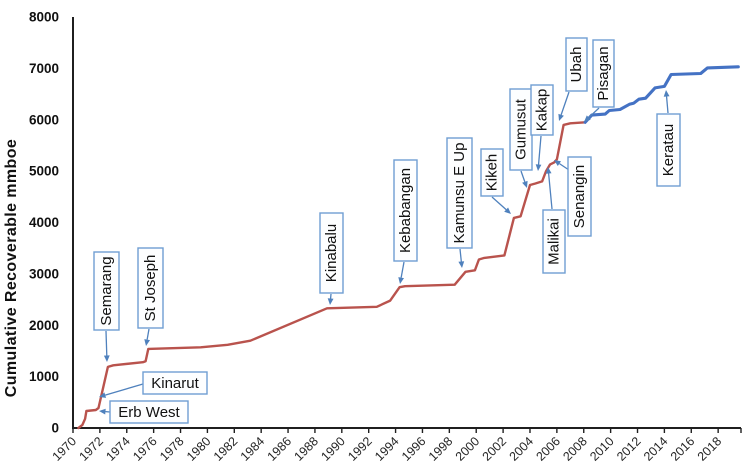  I want to click on x-tick-label: 1970, so click(65, 449).